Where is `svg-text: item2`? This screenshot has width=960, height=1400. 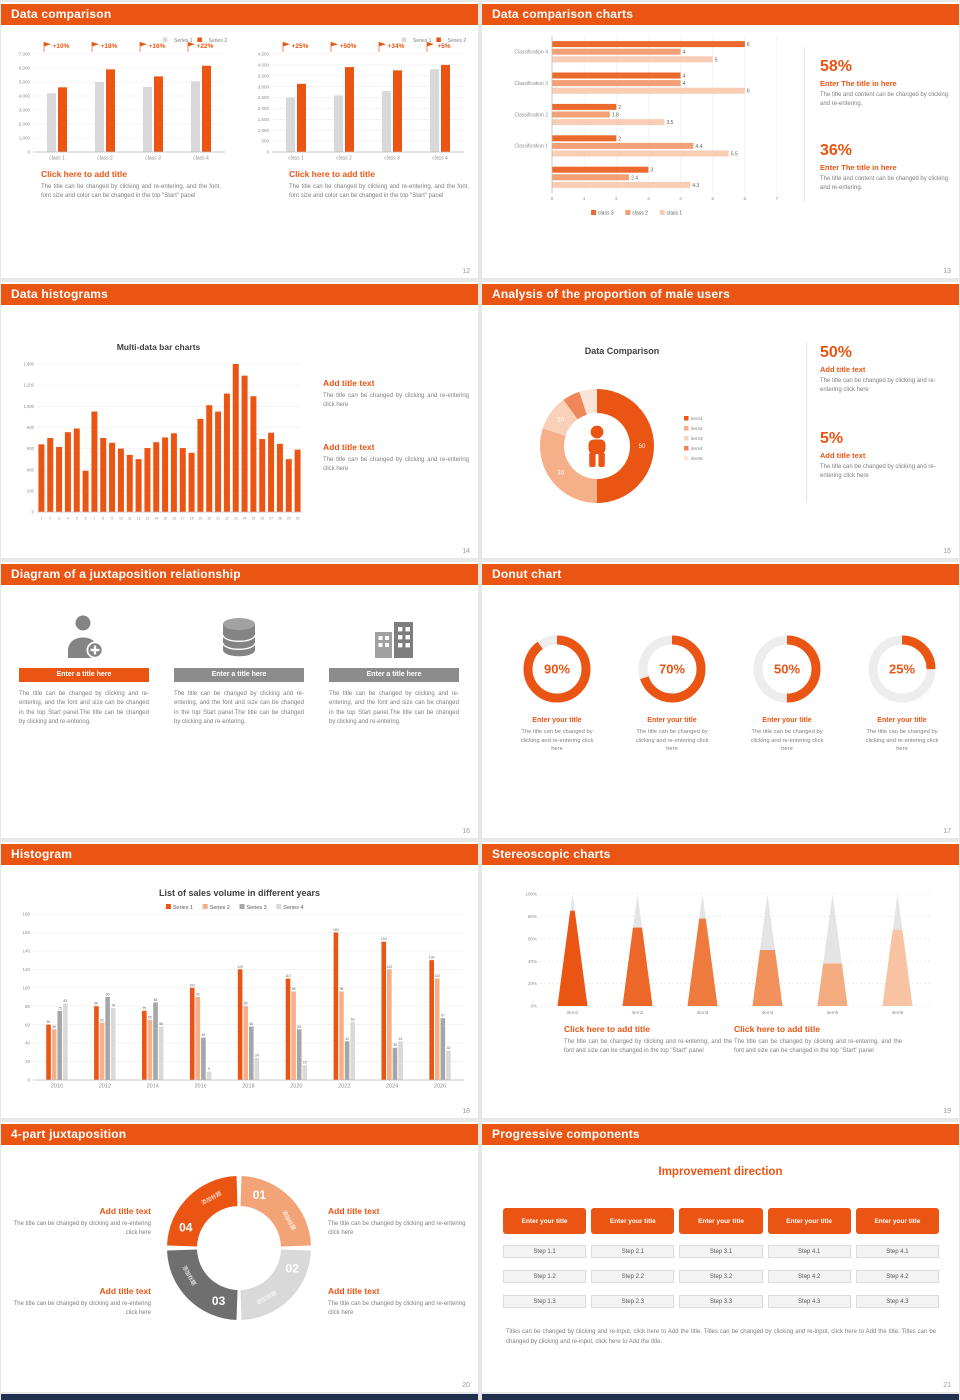
svg-text: item2 is located at coordinates (697, 429).